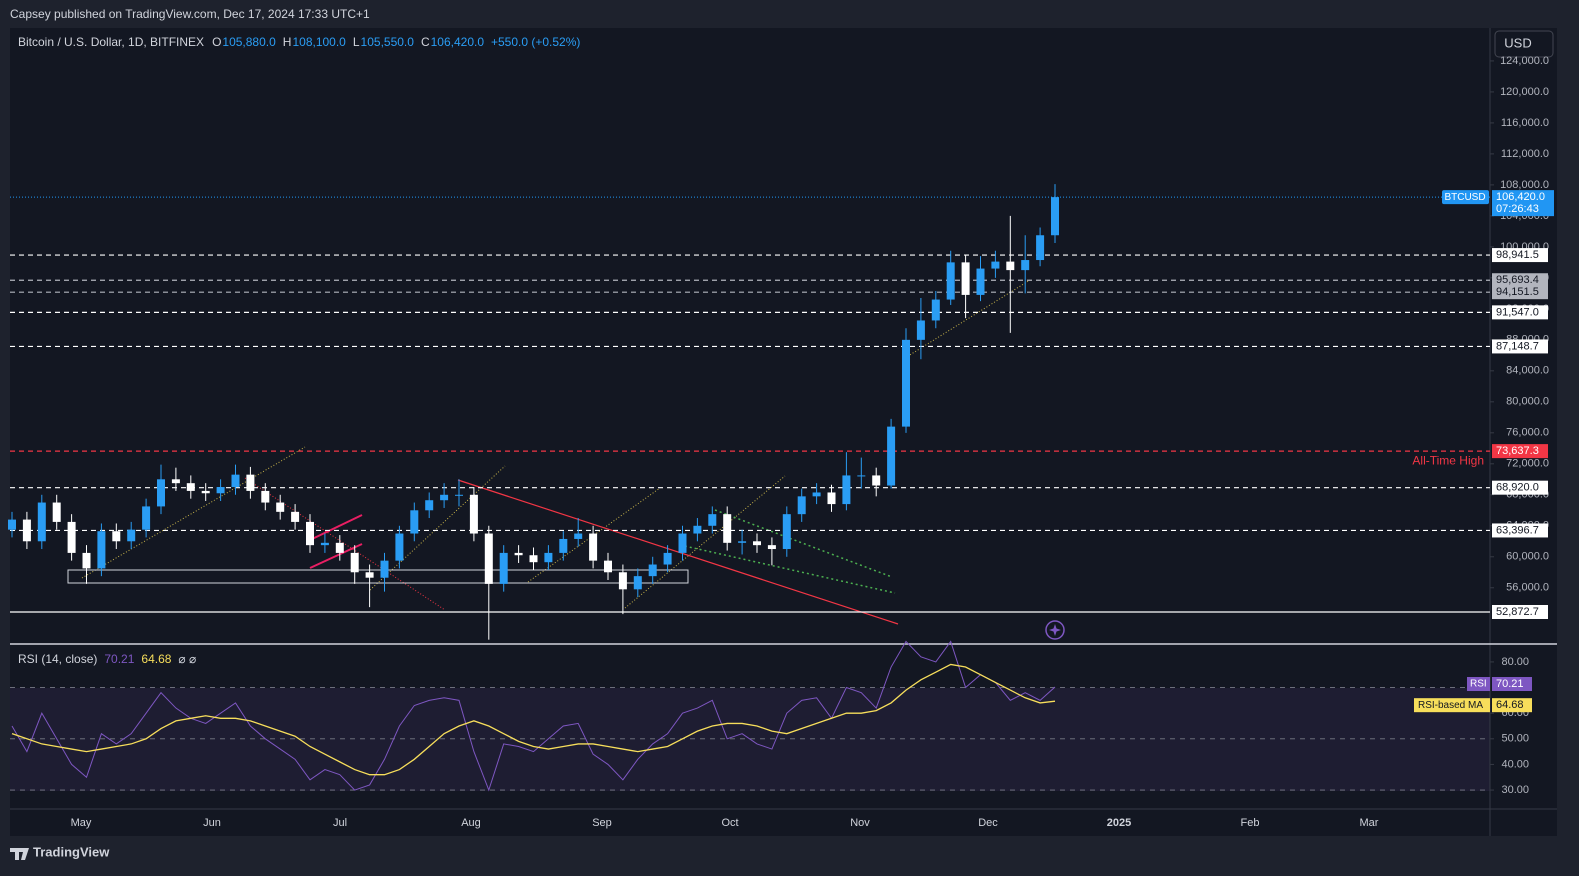 This screenshot has height=876, width=1579. What do you see at coordinates (535, 42) in the screenshot?
I see `legend-change: +550.0 (+0.52%)` at bounding box center [535, 42].